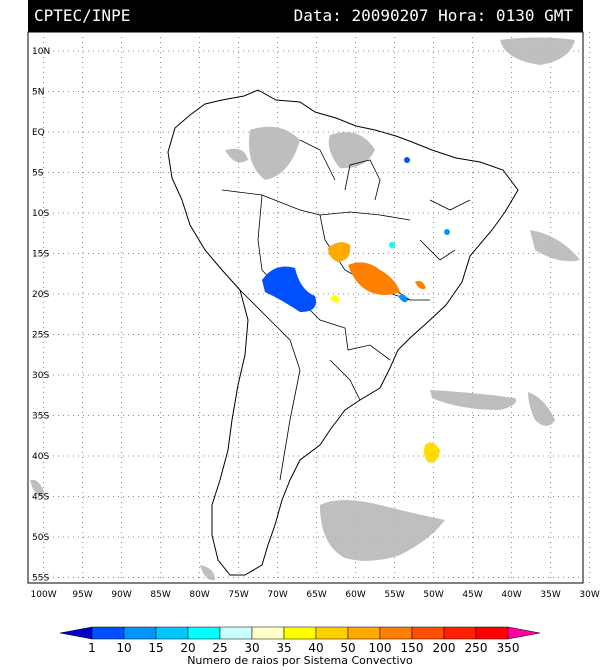  I want to click on lon-tick-label: 85W, so click(160, 595).